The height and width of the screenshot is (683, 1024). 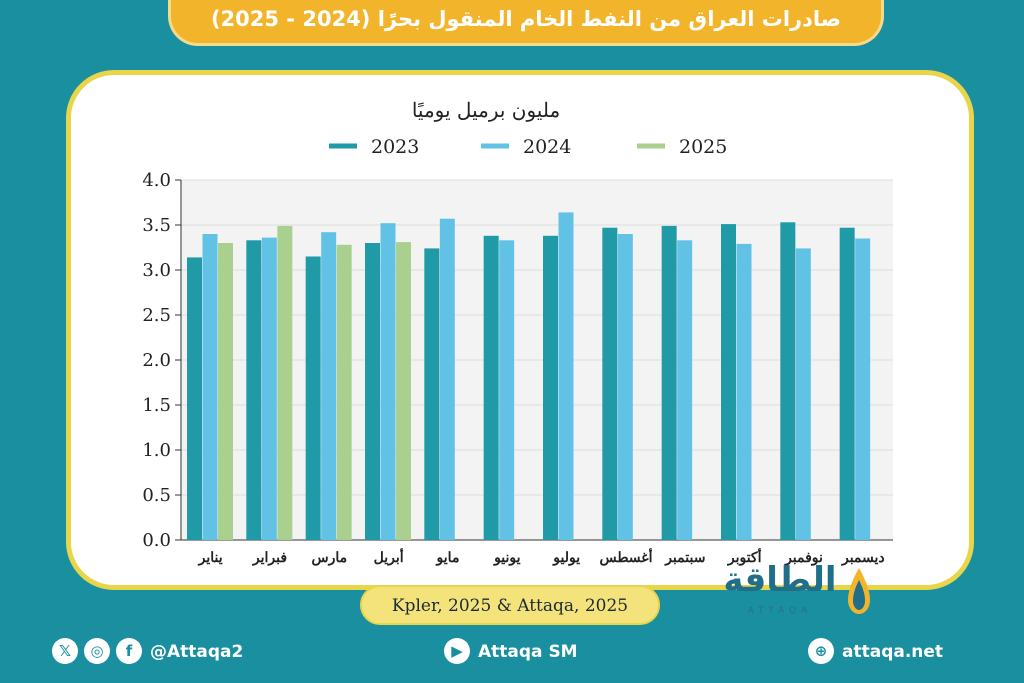 I want to click on y-tick-label: 3.0, so click(x=156, y=270).